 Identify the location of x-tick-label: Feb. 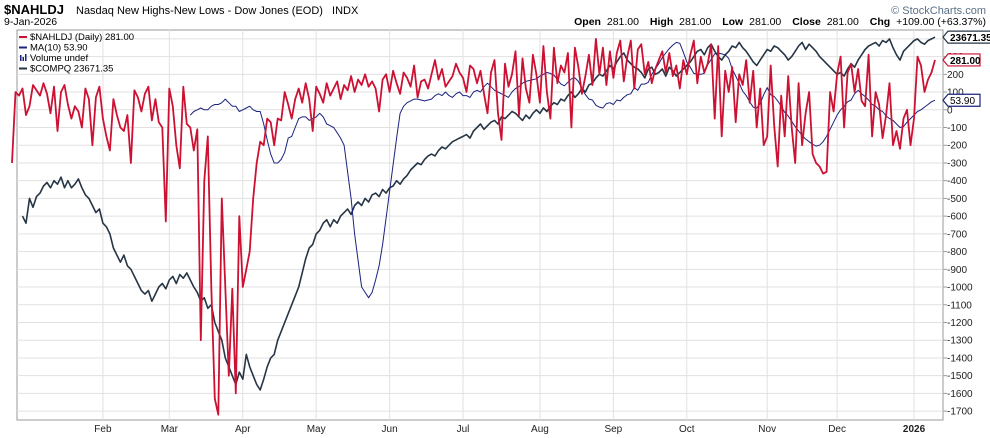
(103, 429).